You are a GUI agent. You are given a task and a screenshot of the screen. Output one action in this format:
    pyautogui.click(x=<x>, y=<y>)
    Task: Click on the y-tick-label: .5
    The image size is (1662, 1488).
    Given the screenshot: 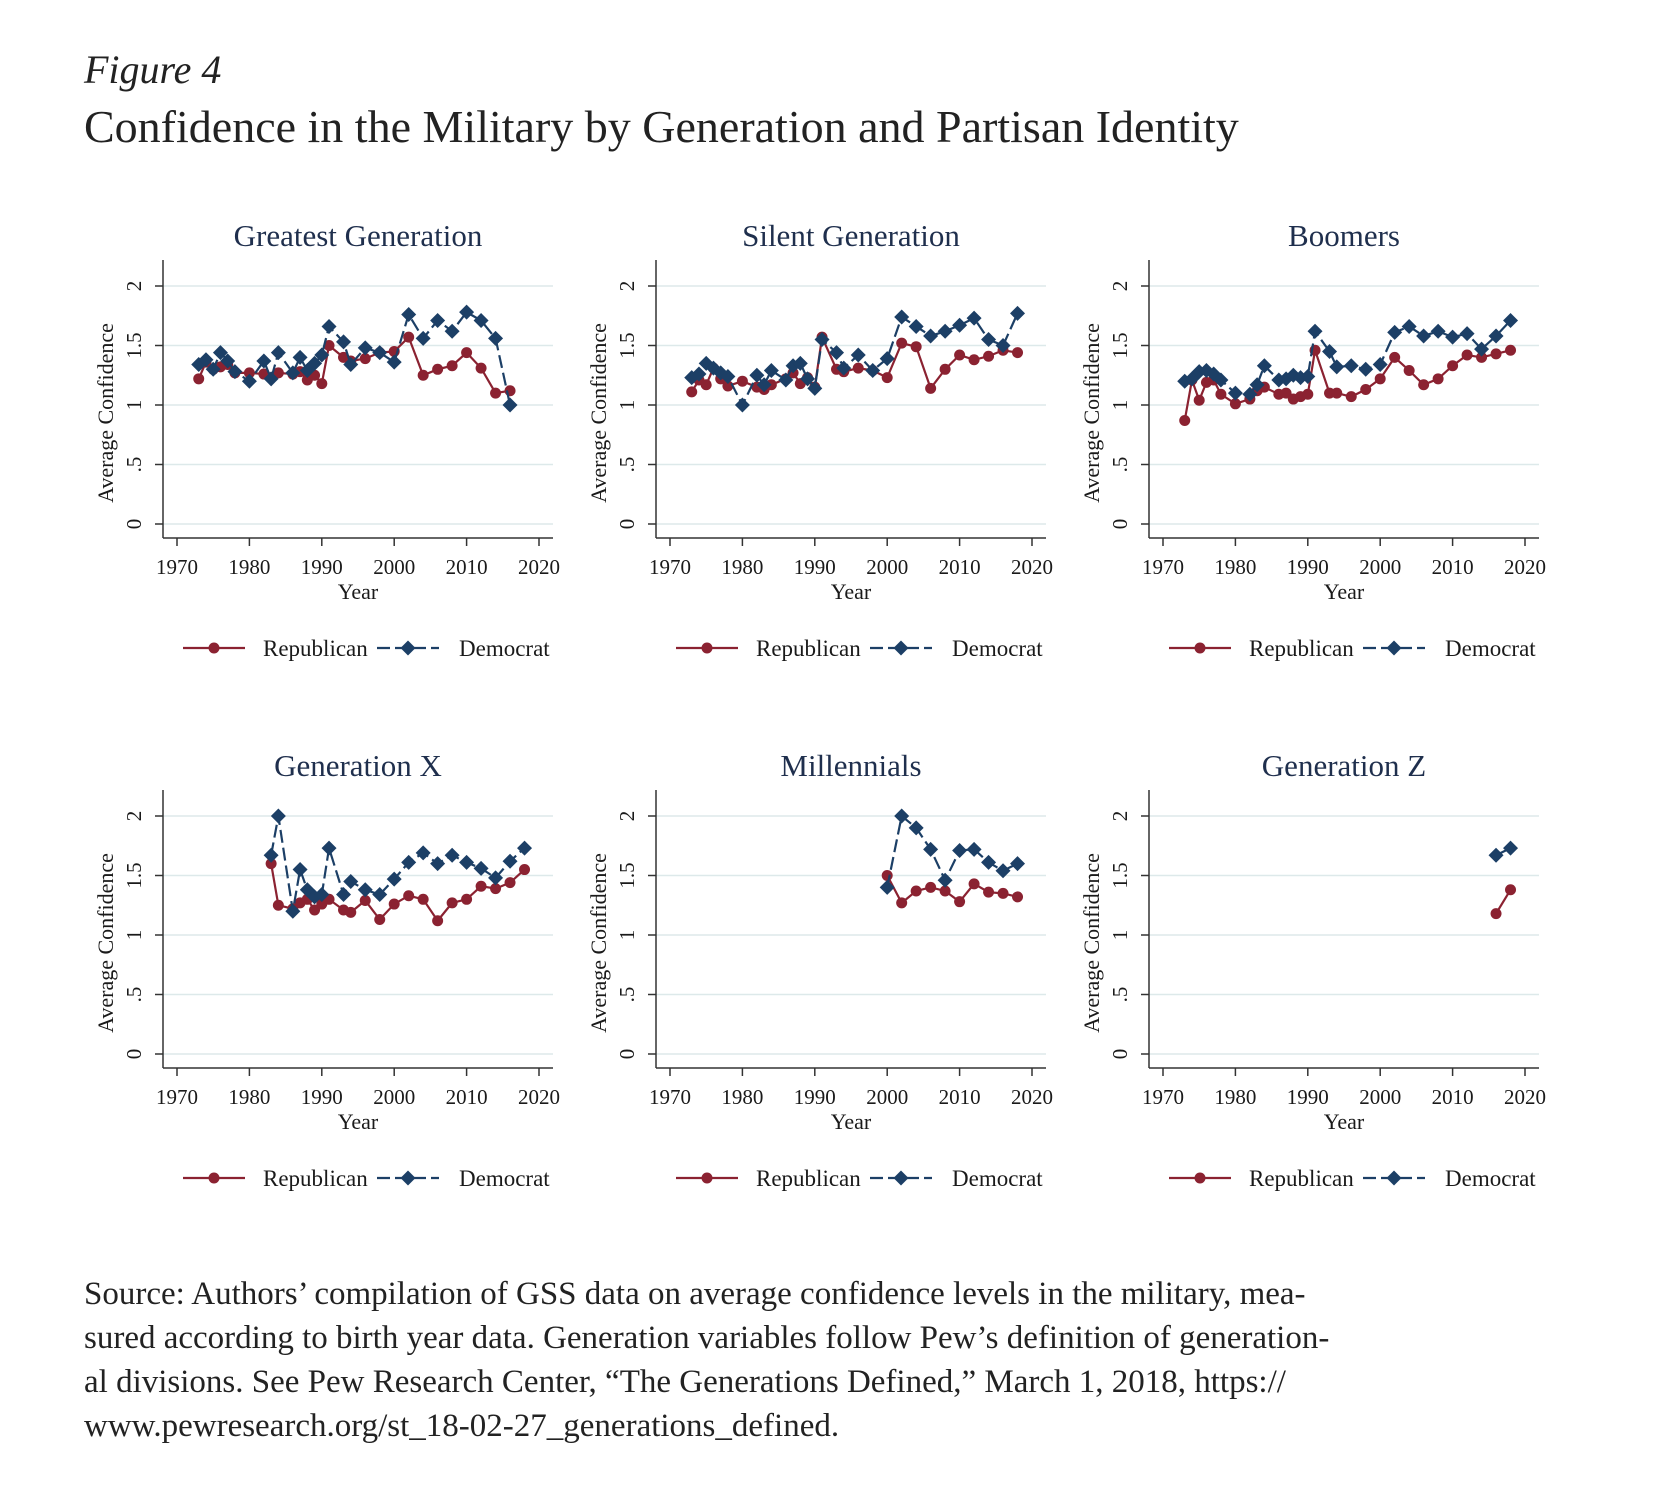 What is the action you would take?
    pyautogui.click(x=627, y=465)
    